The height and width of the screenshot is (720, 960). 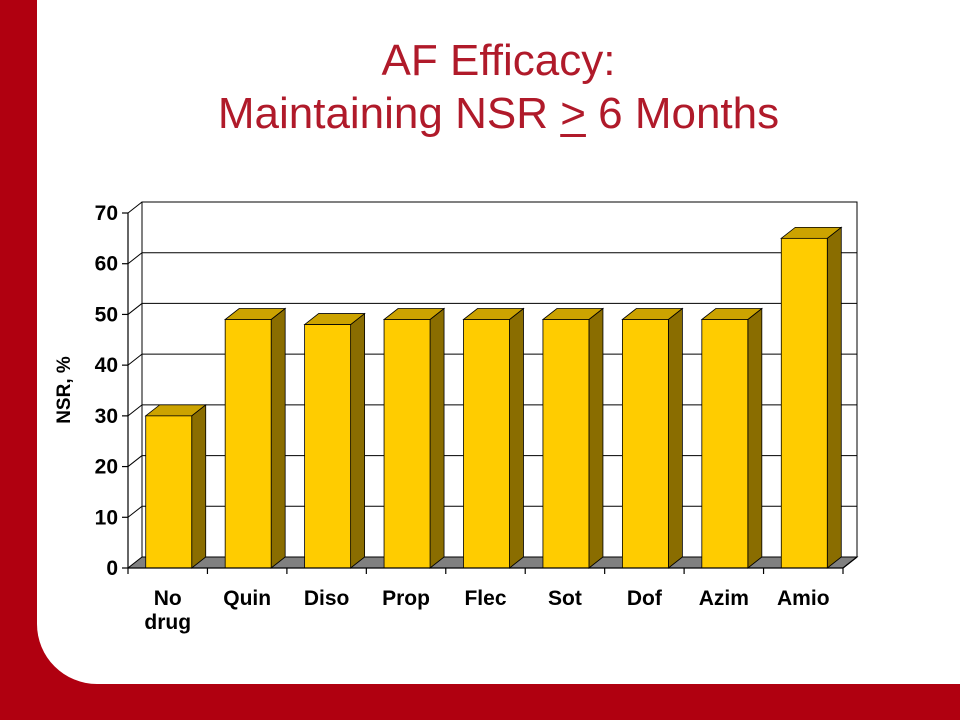 What do you see at coordinates (106, 416) in the screenshot?
I see `y-tick-label: 30` at bounding box center [106, 416].